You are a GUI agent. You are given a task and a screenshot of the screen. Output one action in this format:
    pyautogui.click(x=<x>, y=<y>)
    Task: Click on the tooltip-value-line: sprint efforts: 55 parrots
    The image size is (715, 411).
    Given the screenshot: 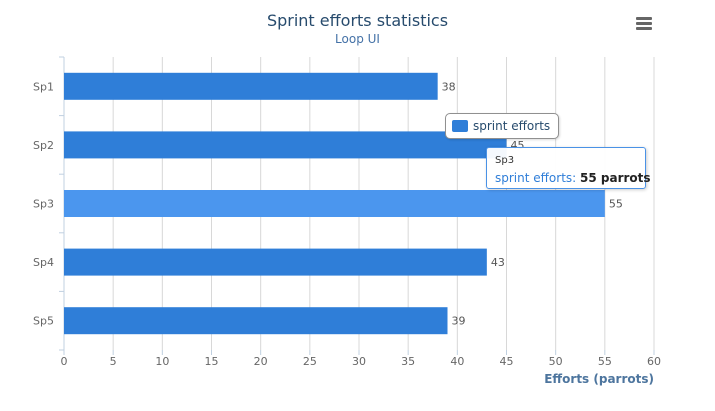 What is the action you would take?
    pyautogui.click(x=573, y=178)
    